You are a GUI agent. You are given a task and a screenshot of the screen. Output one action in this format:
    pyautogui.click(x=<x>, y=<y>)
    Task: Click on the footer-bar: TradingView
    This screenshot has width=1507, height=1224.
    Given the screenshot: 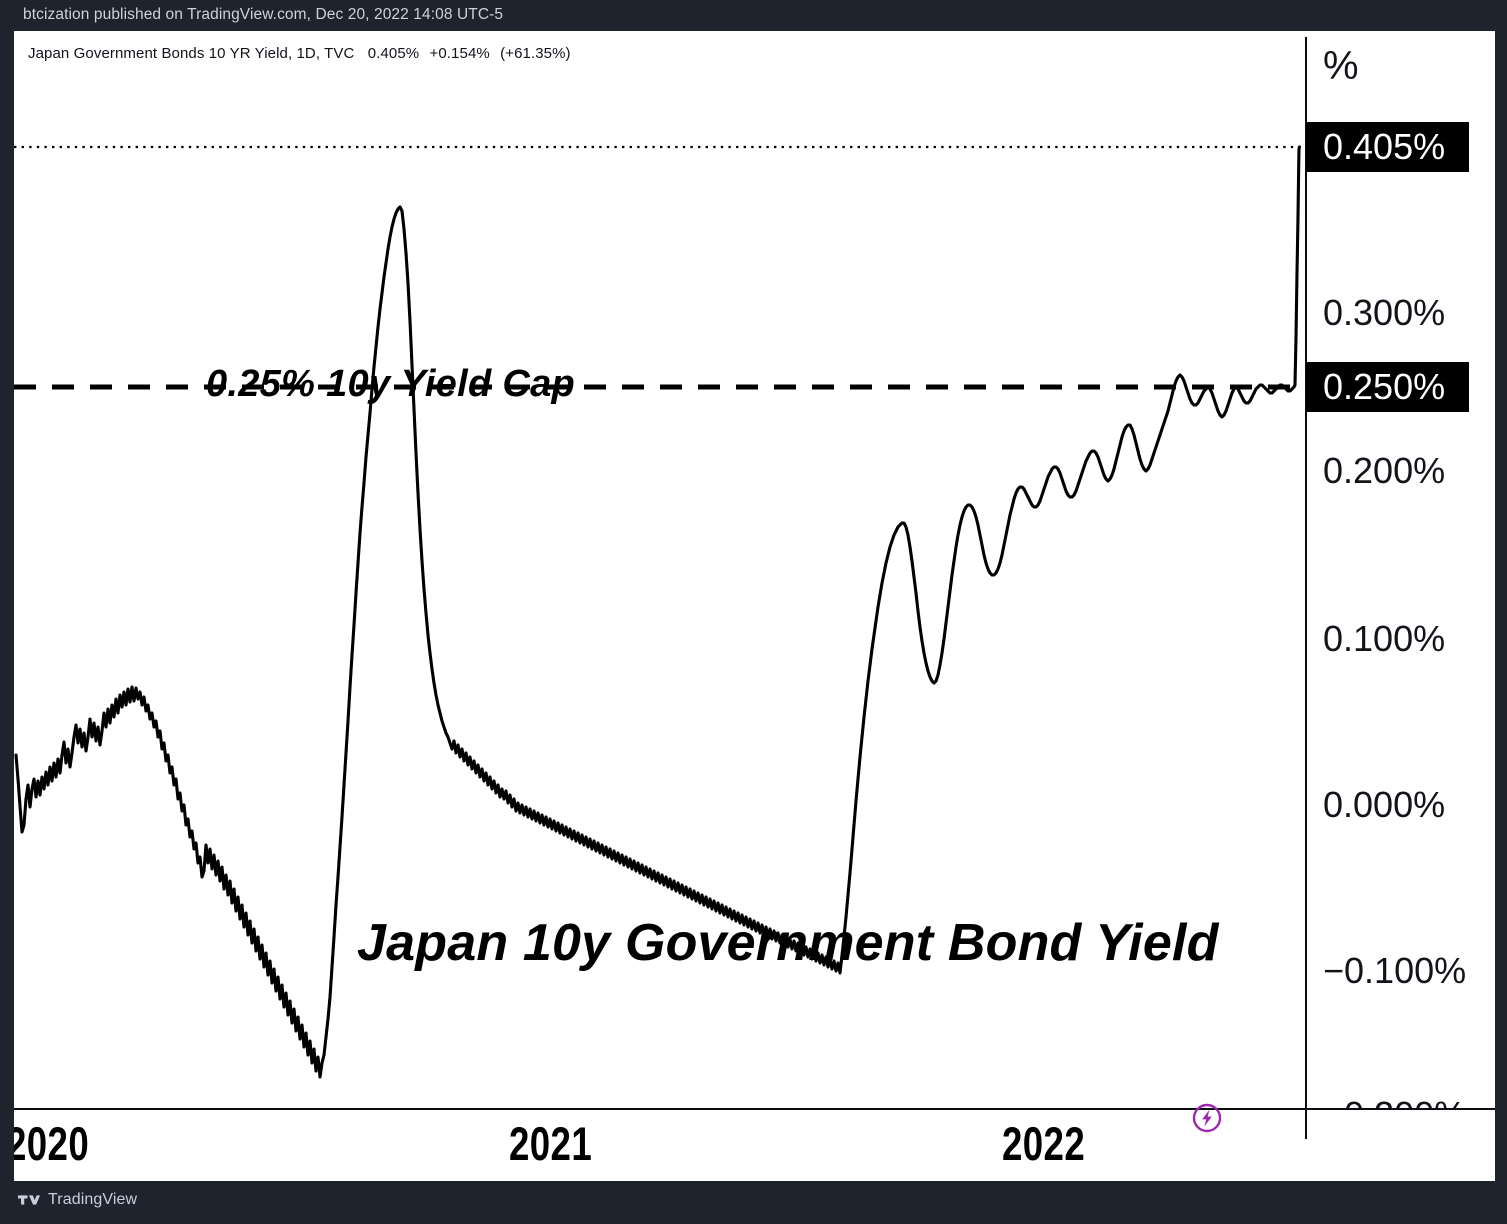 What is the action you would take?
    pyautogui.click(x=753, y=1202)
    